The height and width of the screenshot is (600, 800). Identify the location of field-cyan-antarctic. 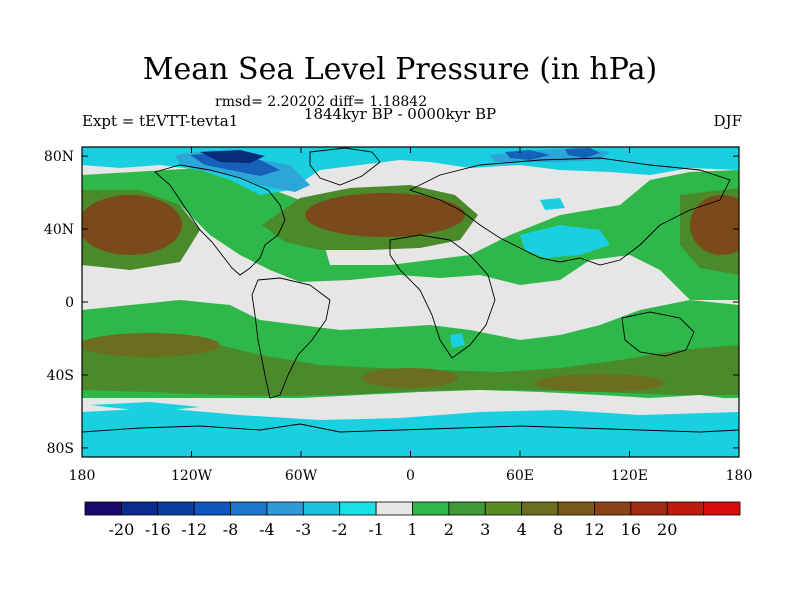
(410, 432).